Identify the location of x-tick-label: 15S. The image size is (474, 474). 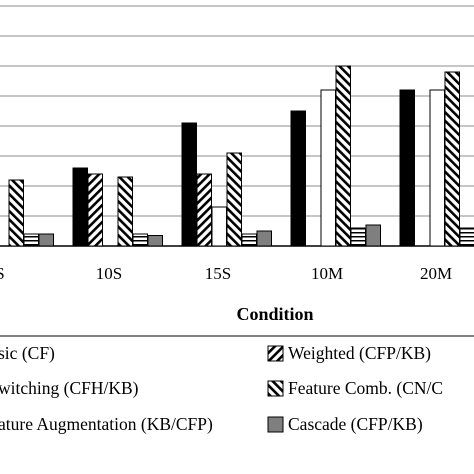
(218, 273).